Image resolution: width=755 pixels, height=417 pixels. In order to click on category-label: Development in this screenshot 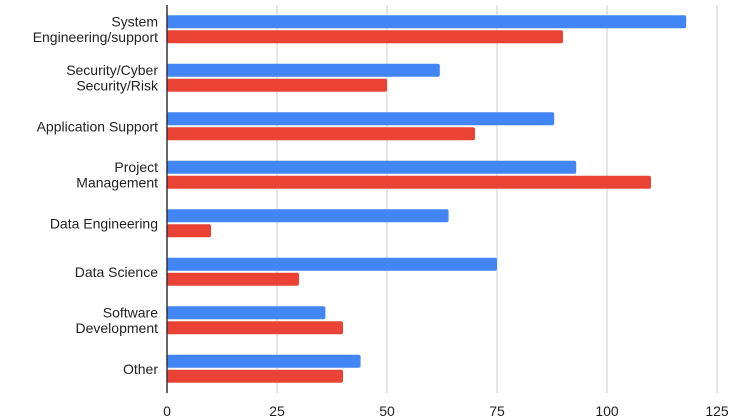, I will do `click(117, 328)`.